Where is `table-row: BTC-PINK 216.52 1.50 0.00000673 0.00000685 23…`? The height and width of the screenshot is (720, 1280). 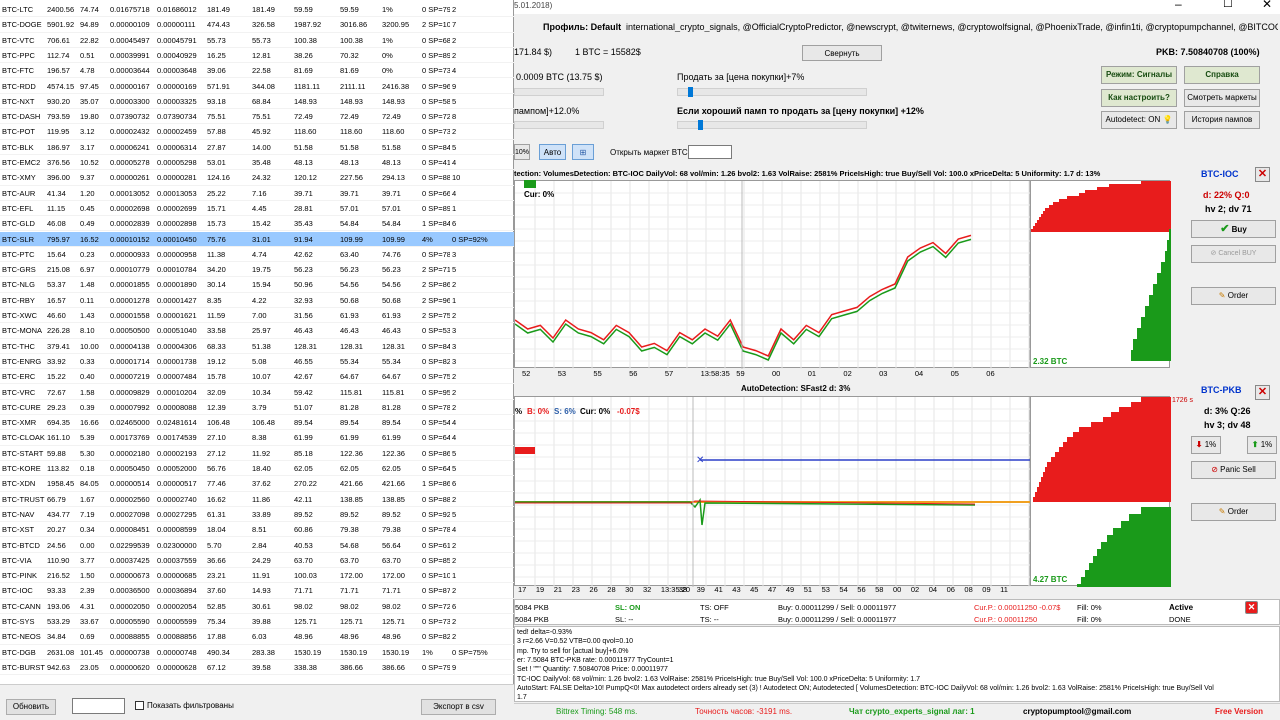 table-row: BTC-PINK 216.52 1.50 0.00000673 0.00000685 23… is located at coordinates (257, 576).